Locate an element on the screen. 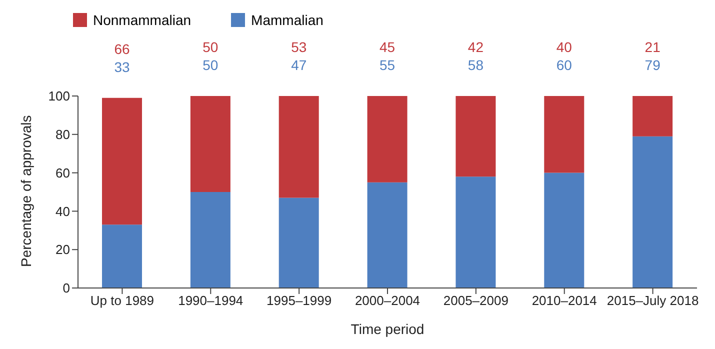 This screenshot has height=349, width=715. x-tick-label: 1995–1999 is located at coordinates (299, 300).